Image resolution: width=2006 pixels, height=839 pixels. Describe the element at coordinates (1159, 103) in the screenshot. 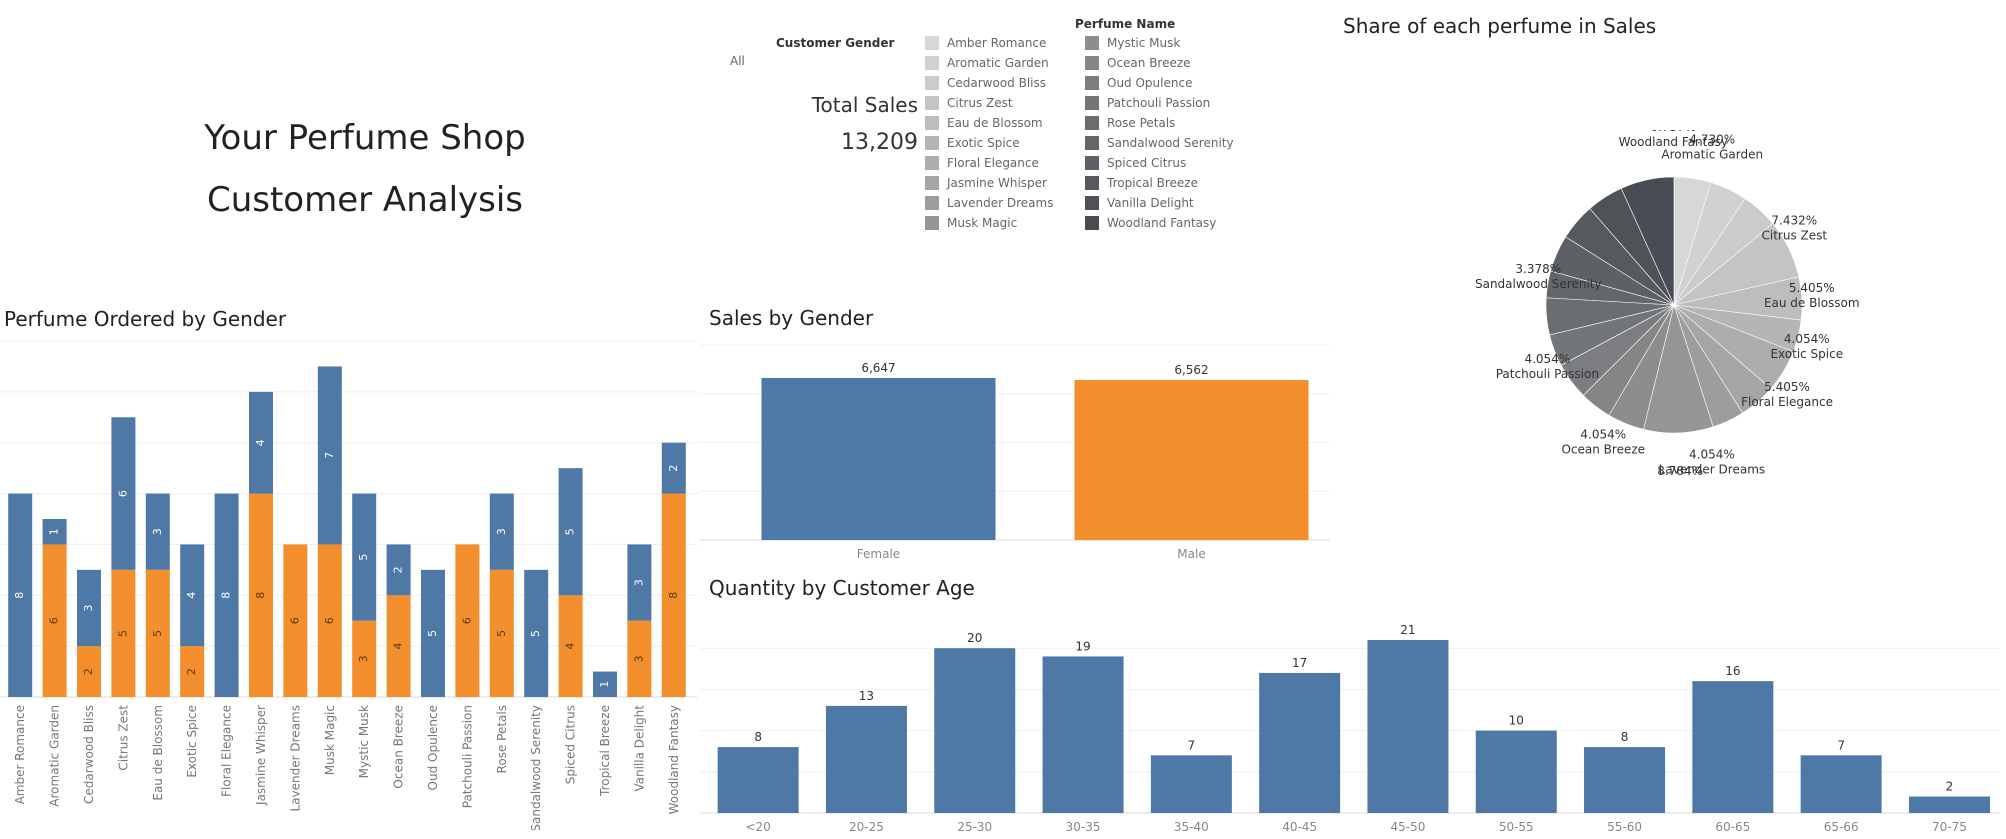

I see `legend-item-patchouli-passion: Patchouli Passion` at that location.